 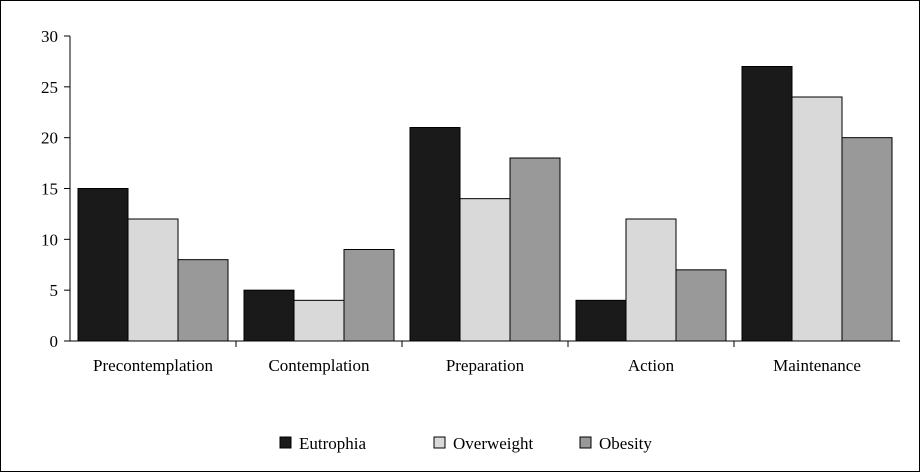 I want to click on bar-eutrophia-maintenance, so click(x=767, y=204).